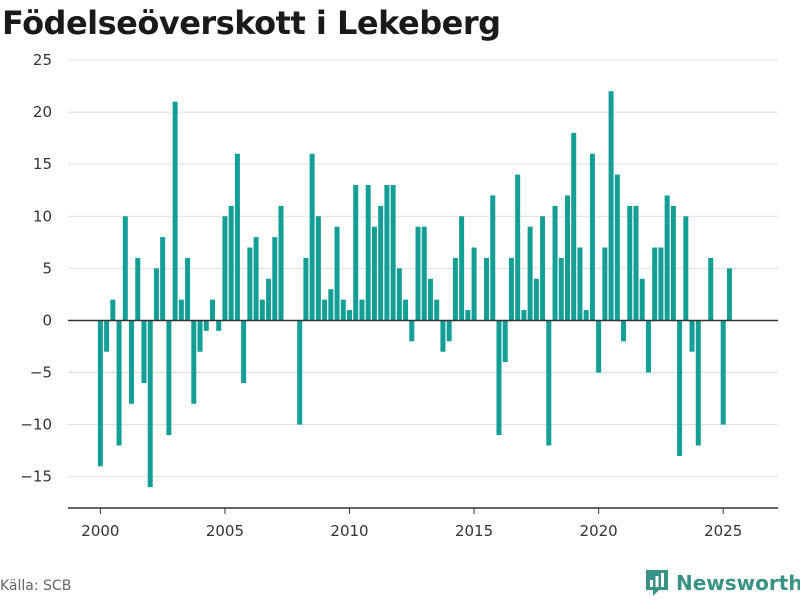  I want to click on x-tick-label: 2025, so click(723, 531).